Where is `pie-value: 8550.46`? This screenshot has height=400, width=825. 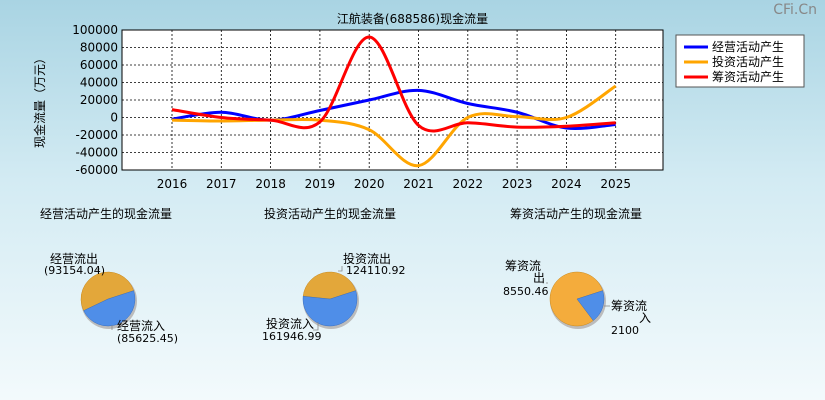
pie-value: 8550.46 is located at coordinates (526, 291).